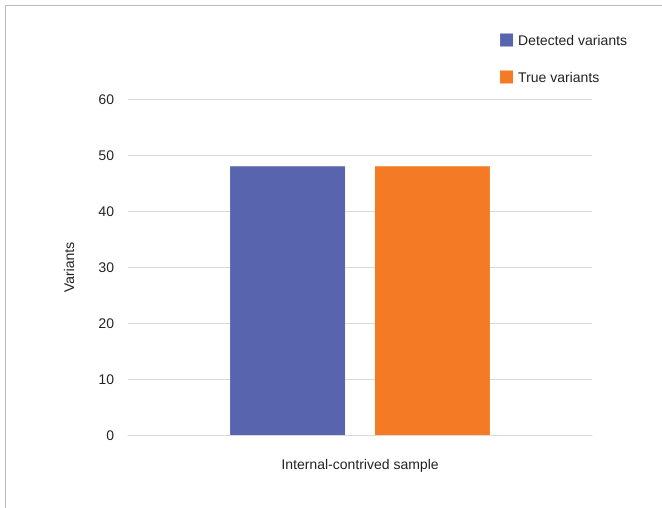  I want to click on y-tick-label: 0, so click(110, 435).